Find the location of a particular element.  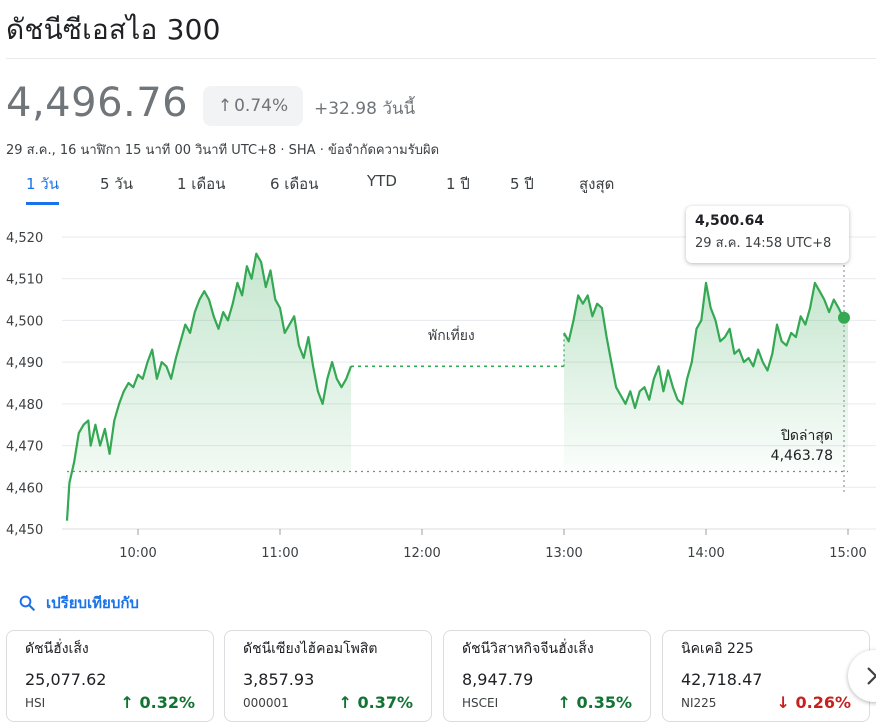

morning-series-area is located at coordinates (209, 387).